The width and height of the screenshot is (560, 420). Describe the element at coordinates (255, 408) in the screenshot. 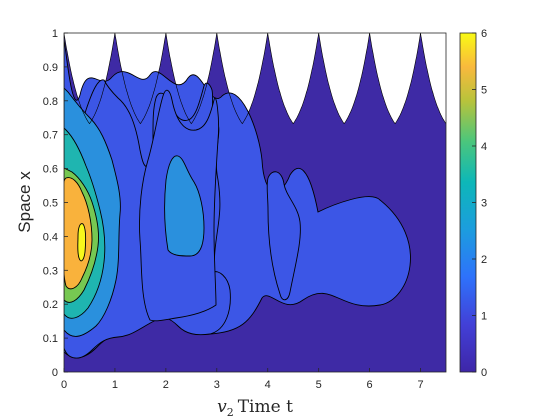

I see `x-axis-label: v2 Time t` at that location.